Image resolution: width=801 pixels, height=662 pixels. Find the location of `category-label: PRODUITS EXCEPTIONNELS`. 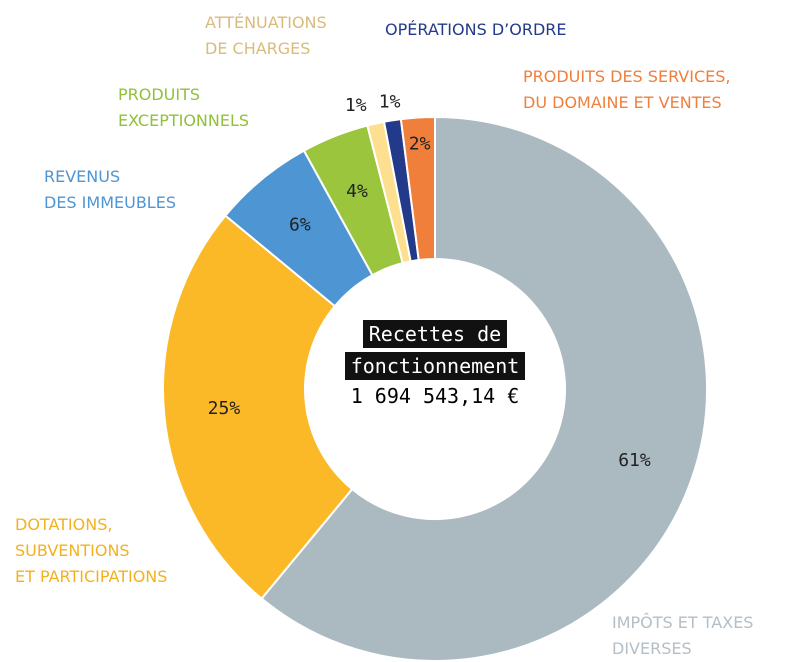

category-label: PRODUITS EXCEPTIONNELS is located at coordinates (184, 107).